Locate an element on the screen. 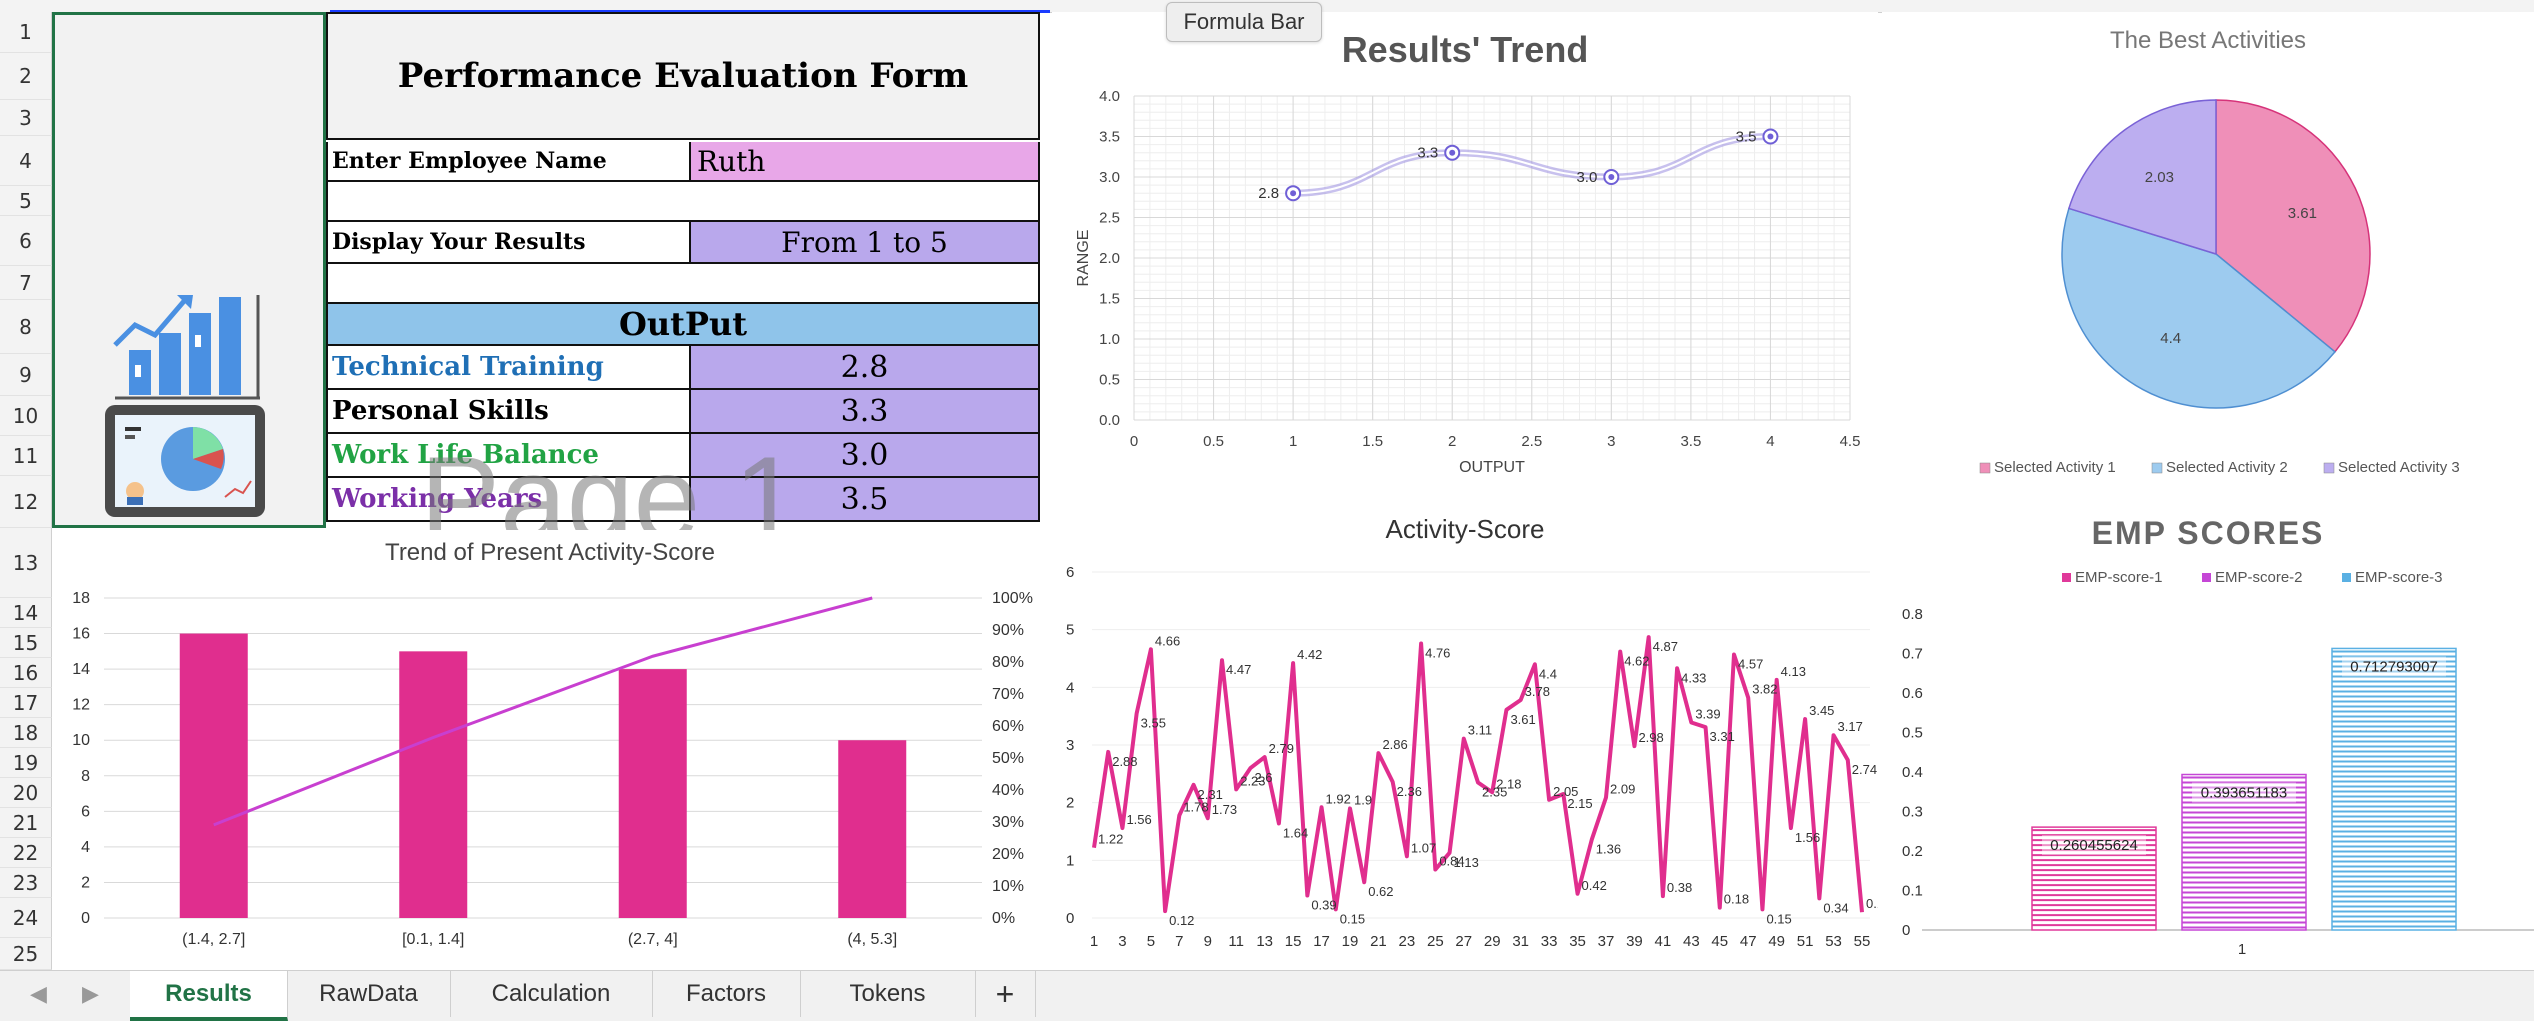 Image resolution: width=2534 pixels, height=1021 pixels. row-header: 8 is located at coordinates (26, 327).